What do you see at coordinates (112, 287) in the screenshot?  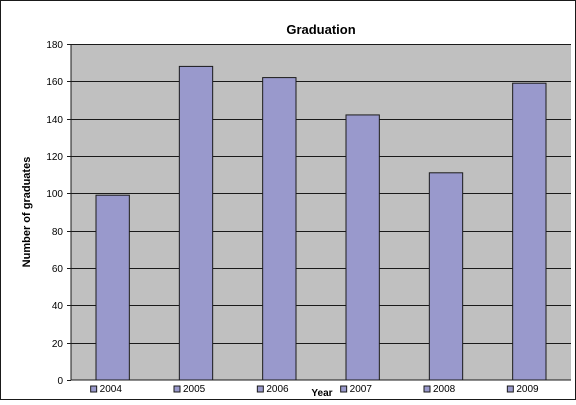 I see `bar-2004` at bounding box center [112, 287].